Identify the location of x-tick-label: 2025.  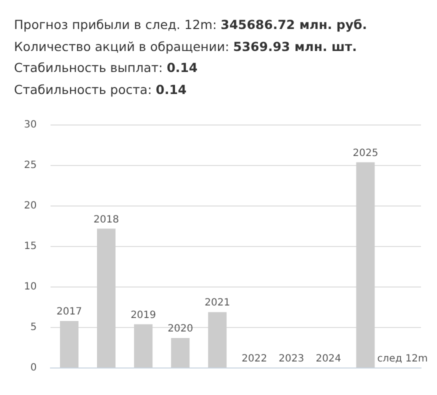
(365, 153).